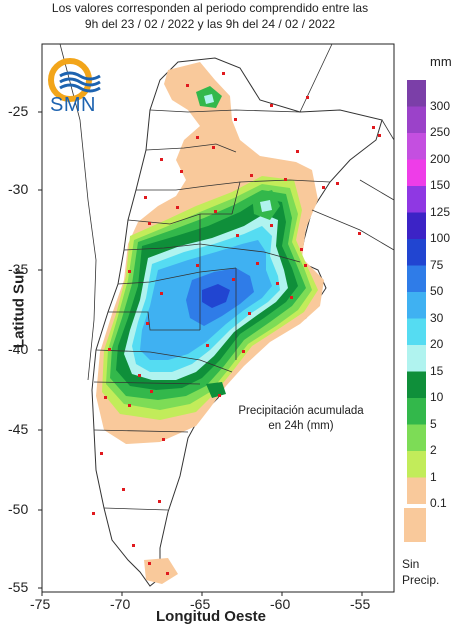  What do you see at coordinates (437, 370) in the screenshot?
I see `legend-label-15: 15` at bounding box center [437, 370].